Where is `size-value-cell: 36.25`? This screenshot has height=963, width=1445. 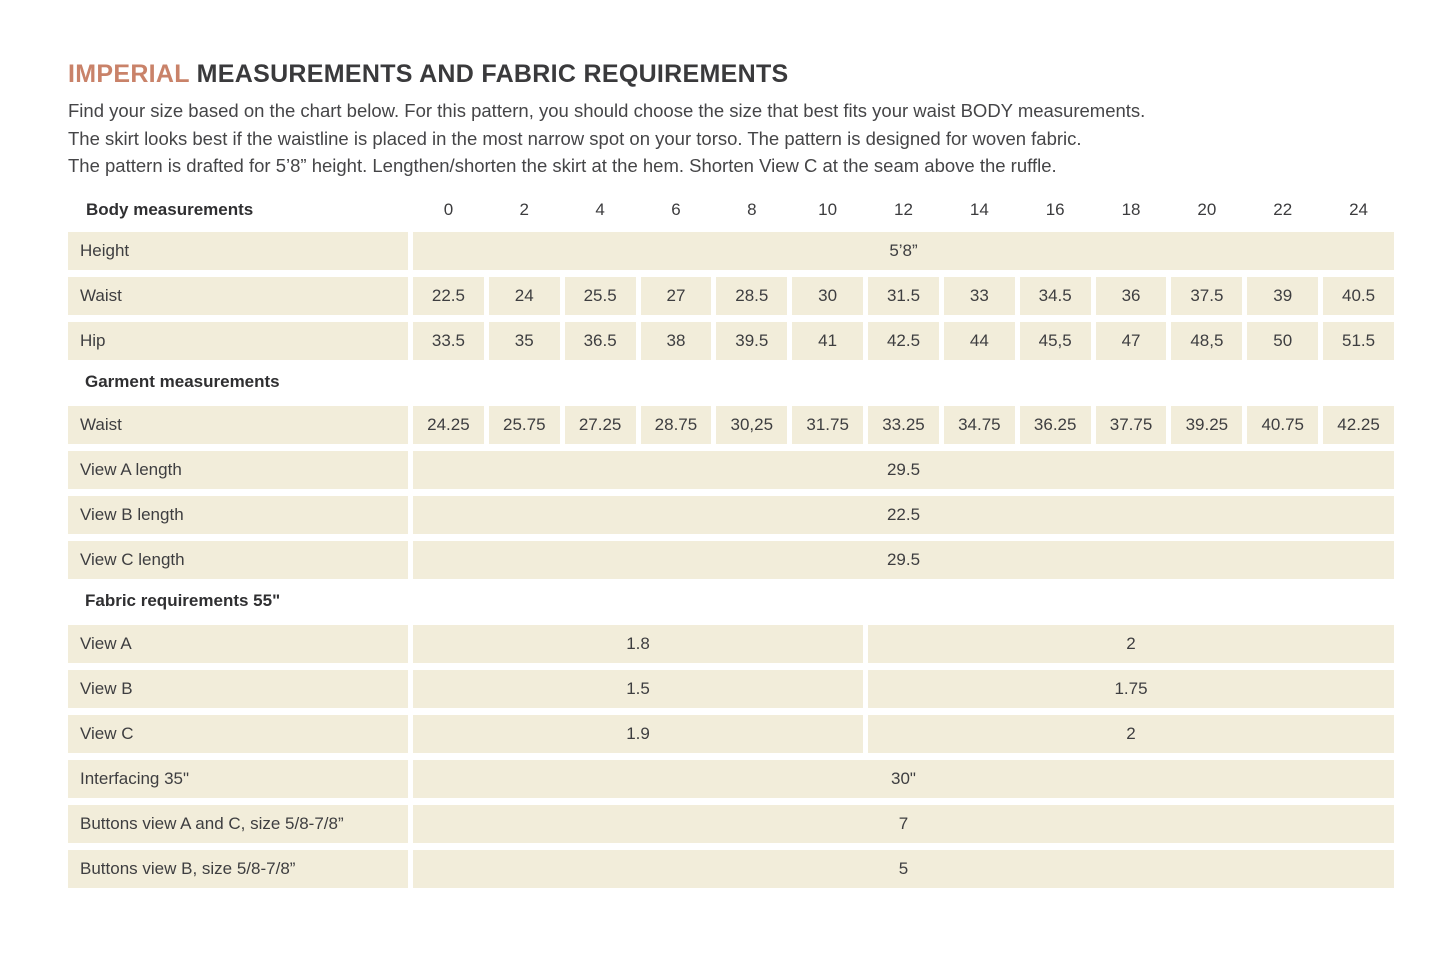 size-value-cell: 36.25 is located at coordinates (1055, 424).